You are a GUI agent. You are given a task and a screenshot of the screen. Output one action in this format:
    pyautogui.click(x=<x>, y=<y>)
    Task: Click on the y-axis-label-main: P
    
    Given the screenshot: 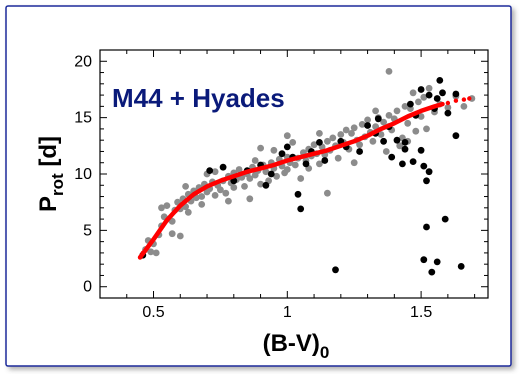 What is the action you would take?
    pyautogui.click(x=48, y=204)
    